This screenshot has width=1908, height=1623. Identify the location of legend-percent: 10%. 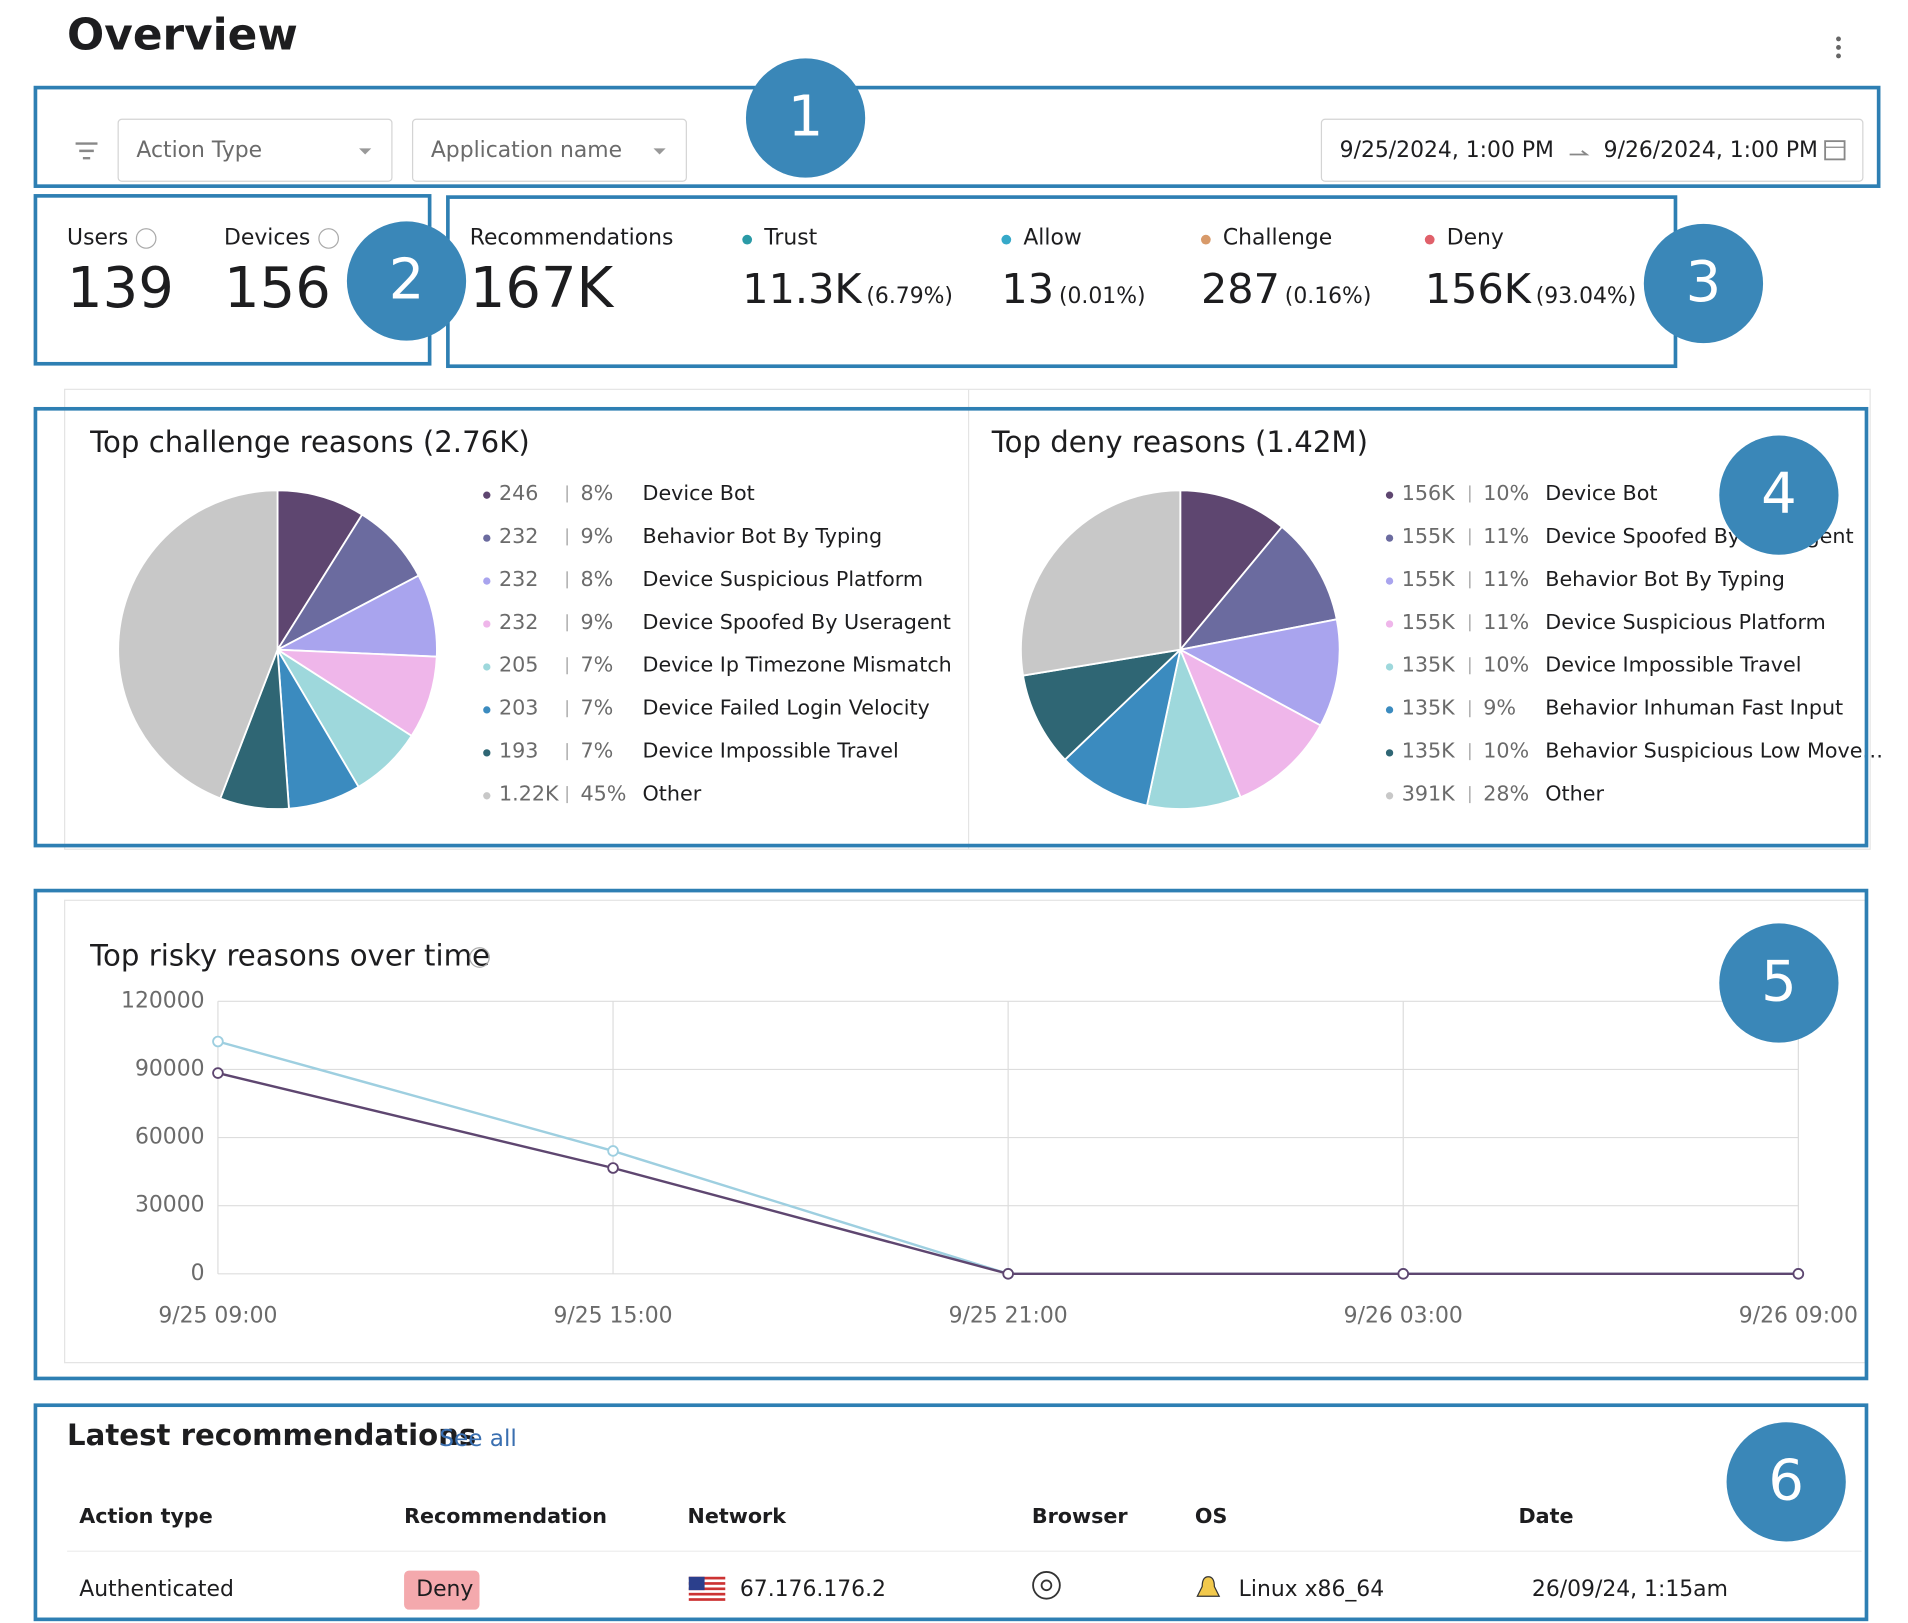
(1506, 493).